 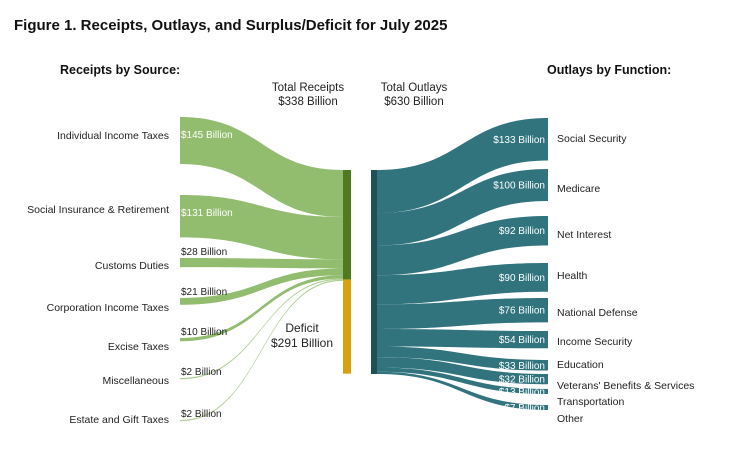 What do you see at coordinates (580, 365) in the screenshot?
I see `outlay-category-label: Education` at bounding box center [580, 365].